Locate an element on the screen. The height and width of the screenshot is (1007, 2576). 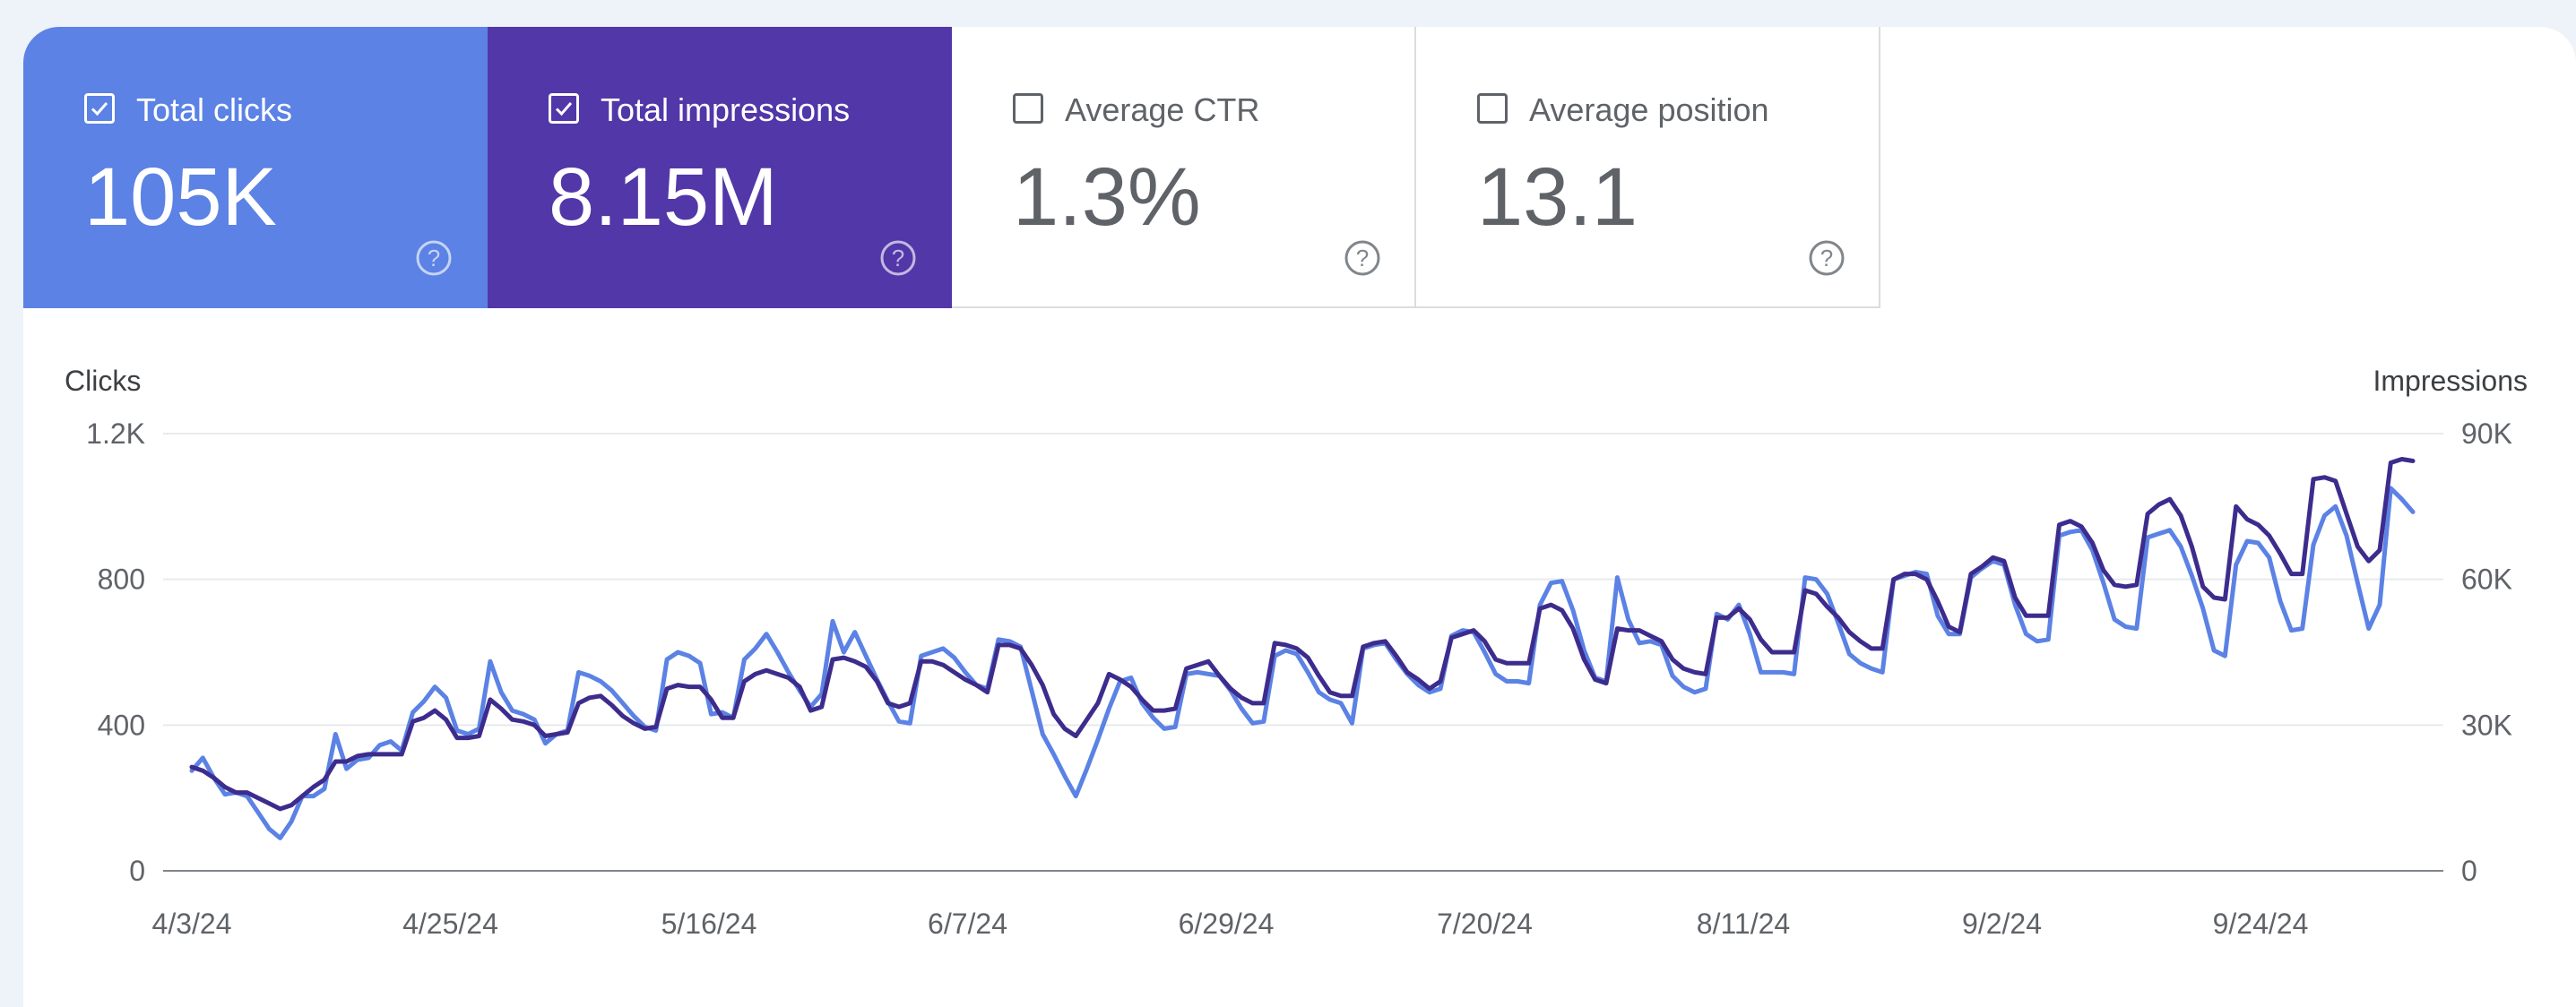
metric-card-total-impressions: Total impressions 8.15M ? is located at coordinates (720, 167).